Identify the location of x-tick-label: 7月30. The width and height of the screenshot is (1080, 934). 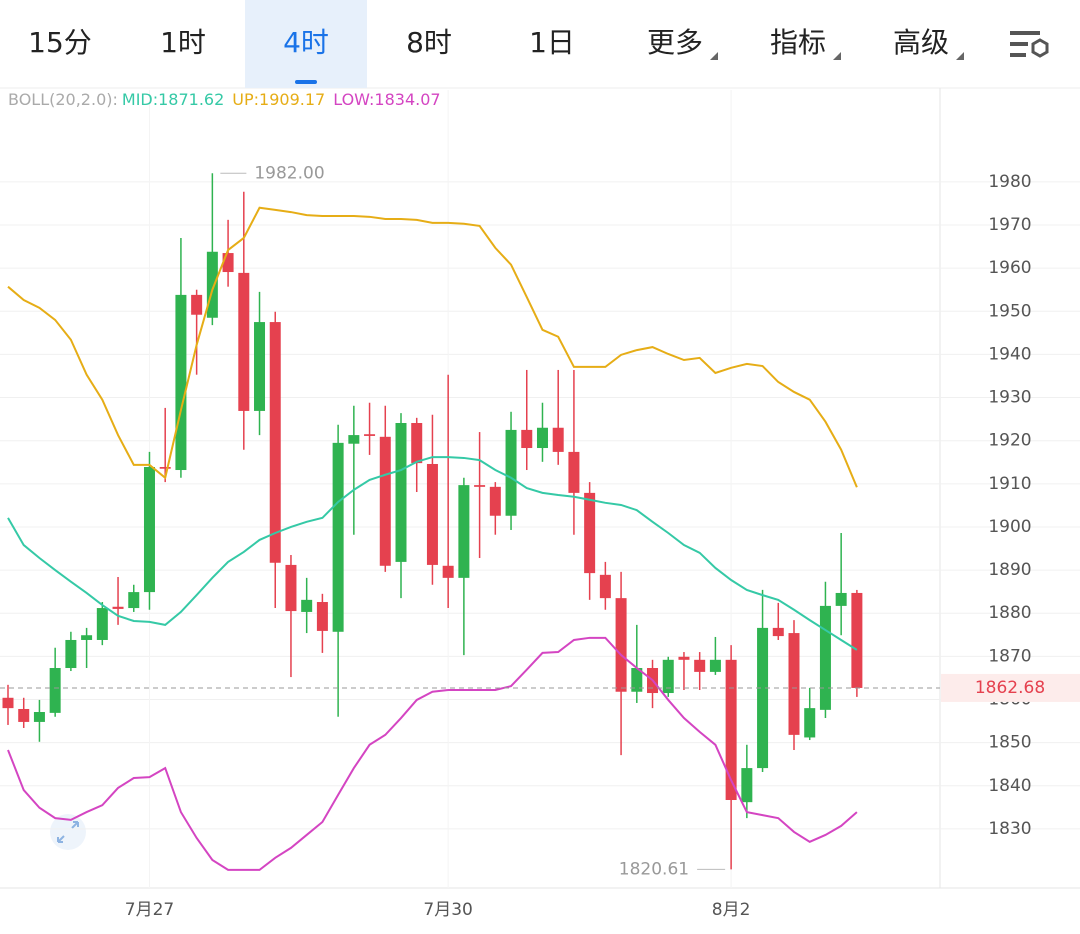
(447, 910).